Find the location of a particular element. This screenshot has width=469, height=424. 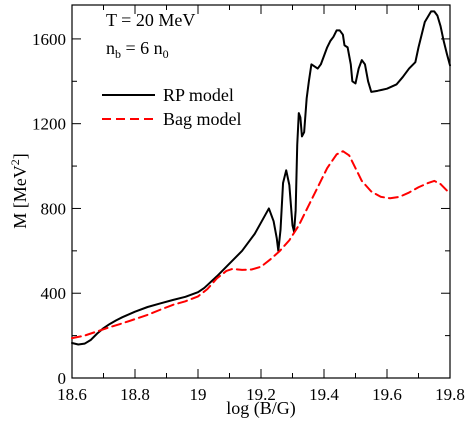

y-axis-label: M [MeV2] is located at coordinates (19, 191).